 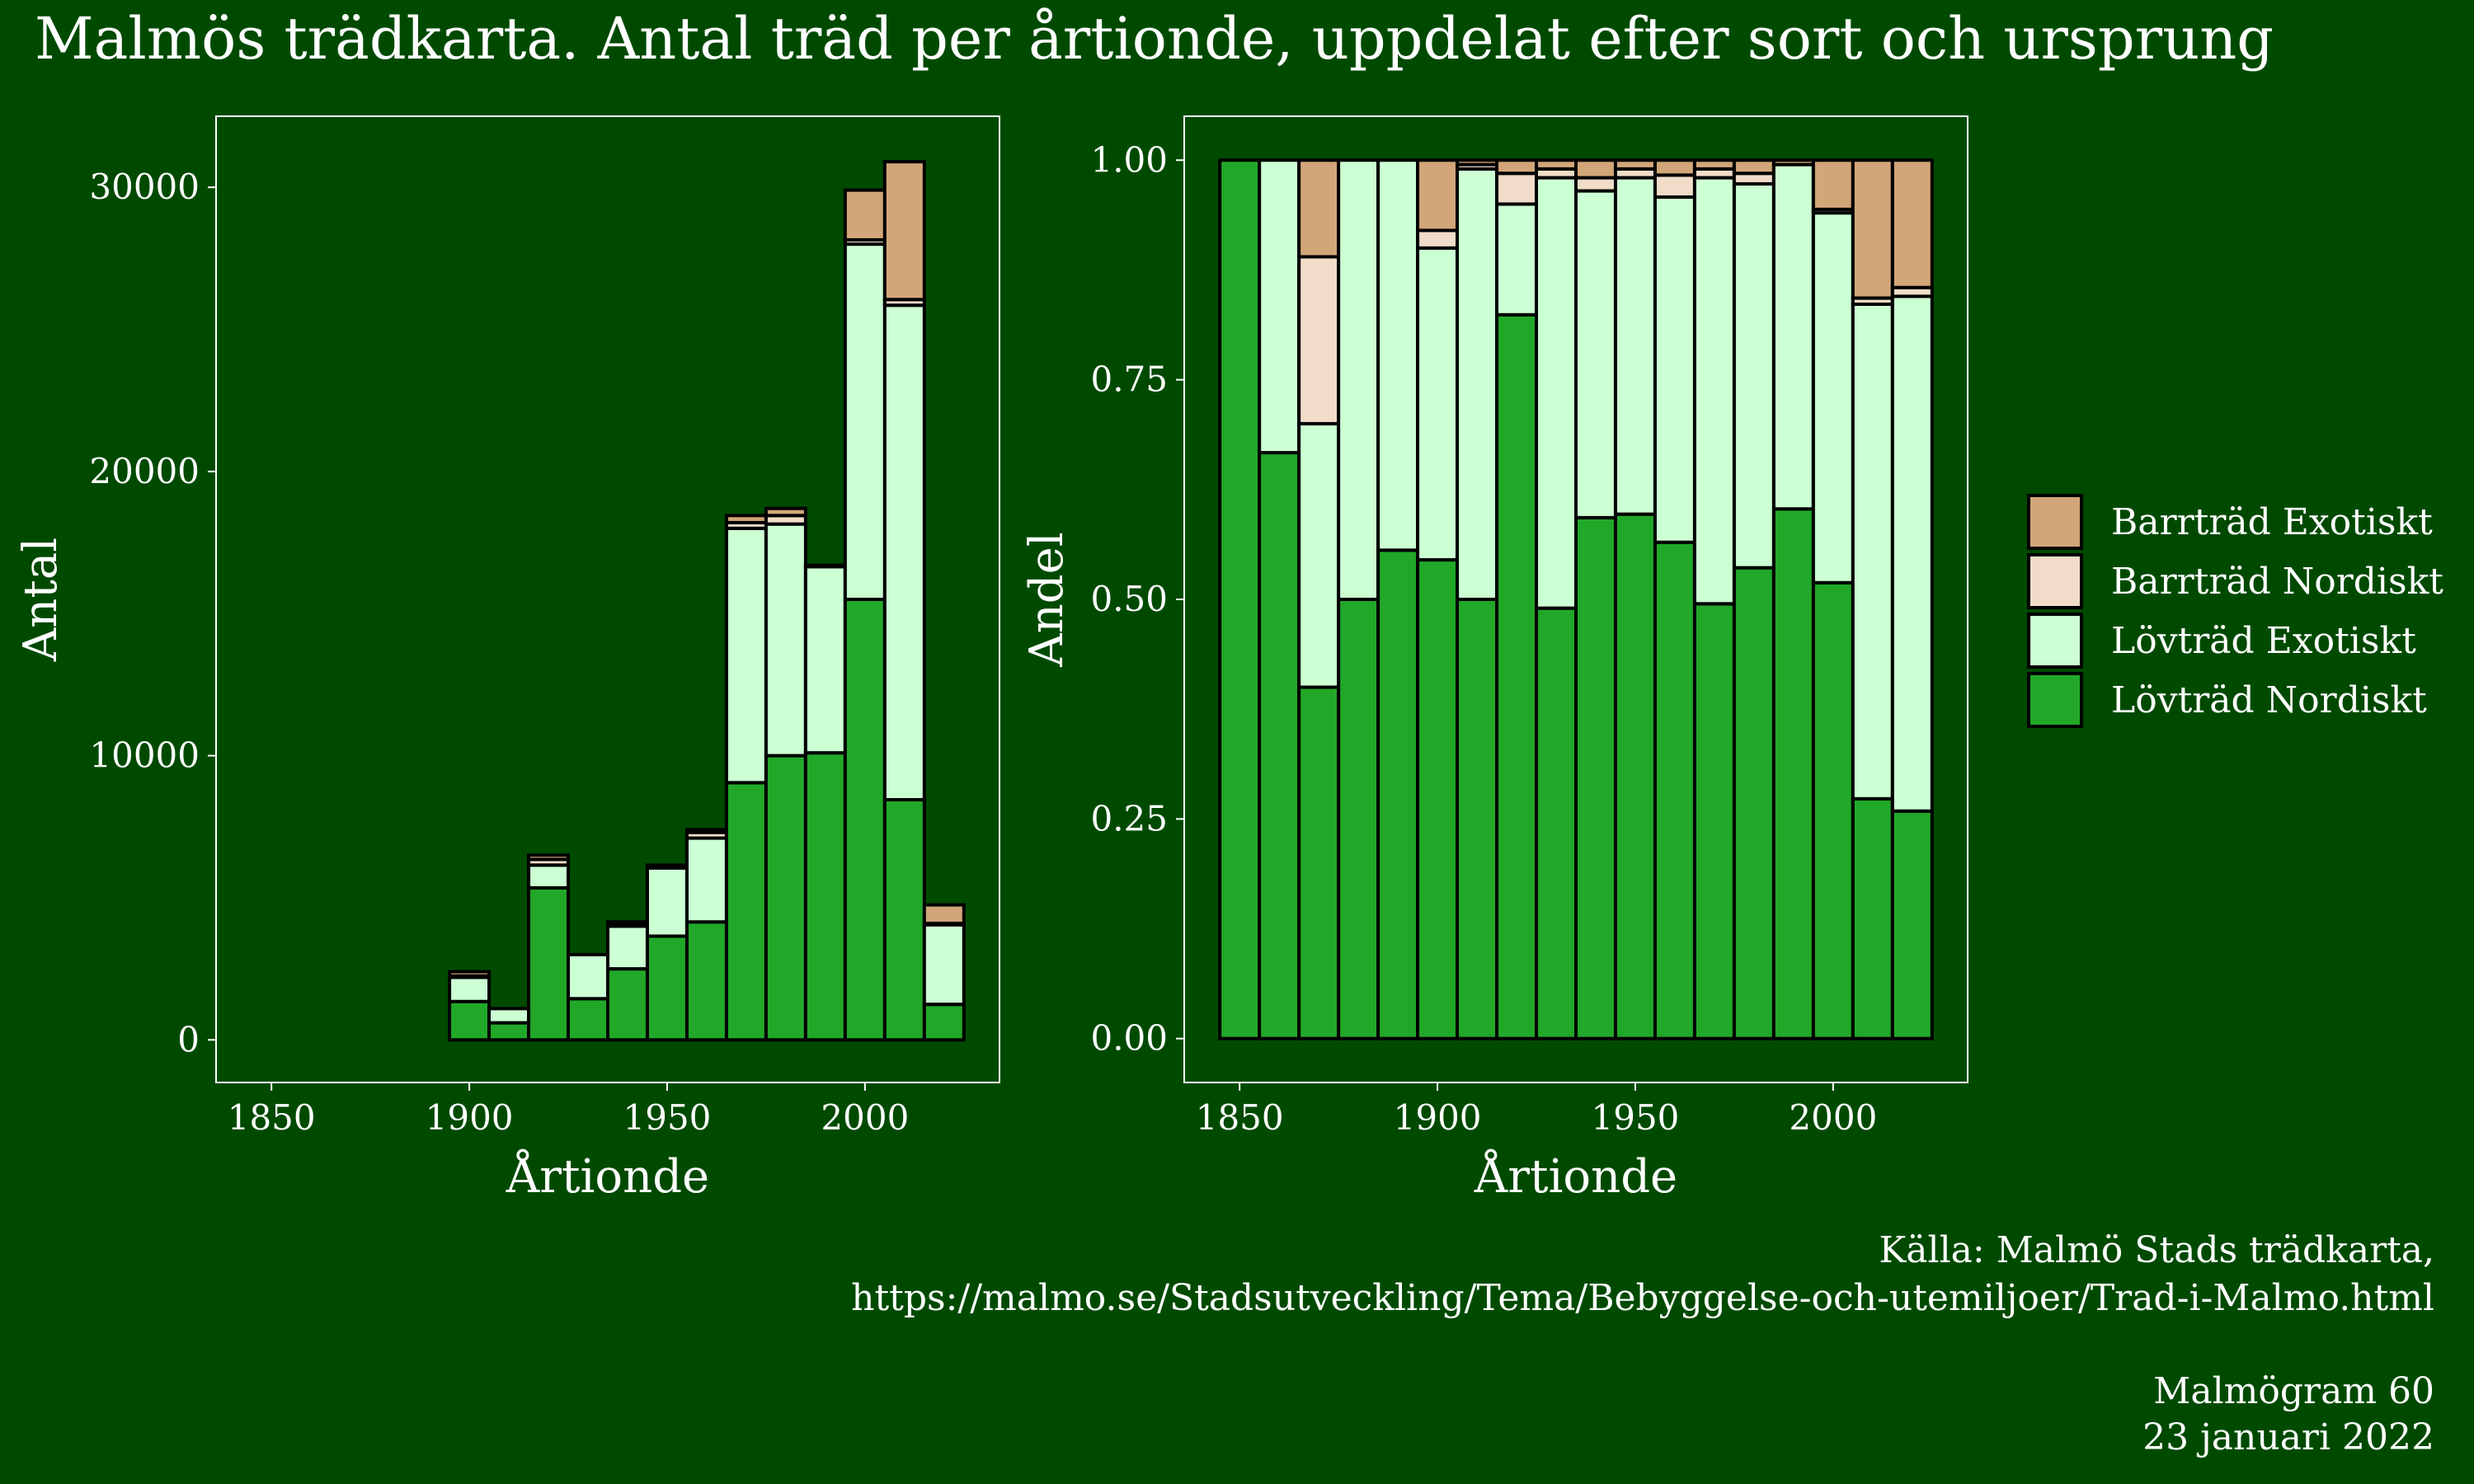 I want to click on bar-lovtrad-exotiskt-1950, so click(x=1635, y=346).